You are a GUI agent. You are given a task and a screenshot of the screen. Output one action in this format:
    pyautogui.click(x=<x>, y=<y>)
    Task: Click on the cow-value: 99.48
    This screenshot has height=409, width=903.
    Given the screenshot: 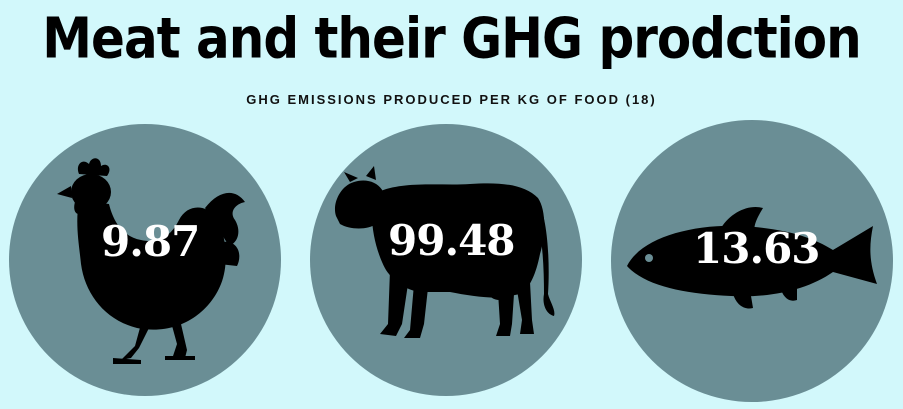 What is the action you would take?
    pyautogui.click(x=452, y=240)
    